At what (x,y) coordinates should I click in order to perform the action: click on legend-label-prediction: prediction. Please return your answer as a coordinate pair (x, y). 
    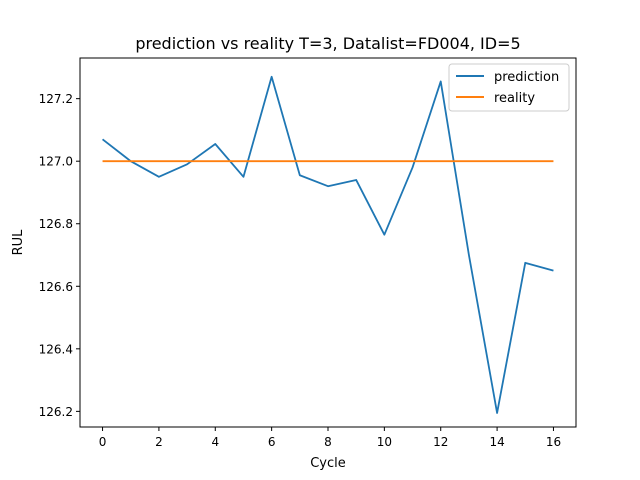
    Looking at the image, I should click on (526, 77).